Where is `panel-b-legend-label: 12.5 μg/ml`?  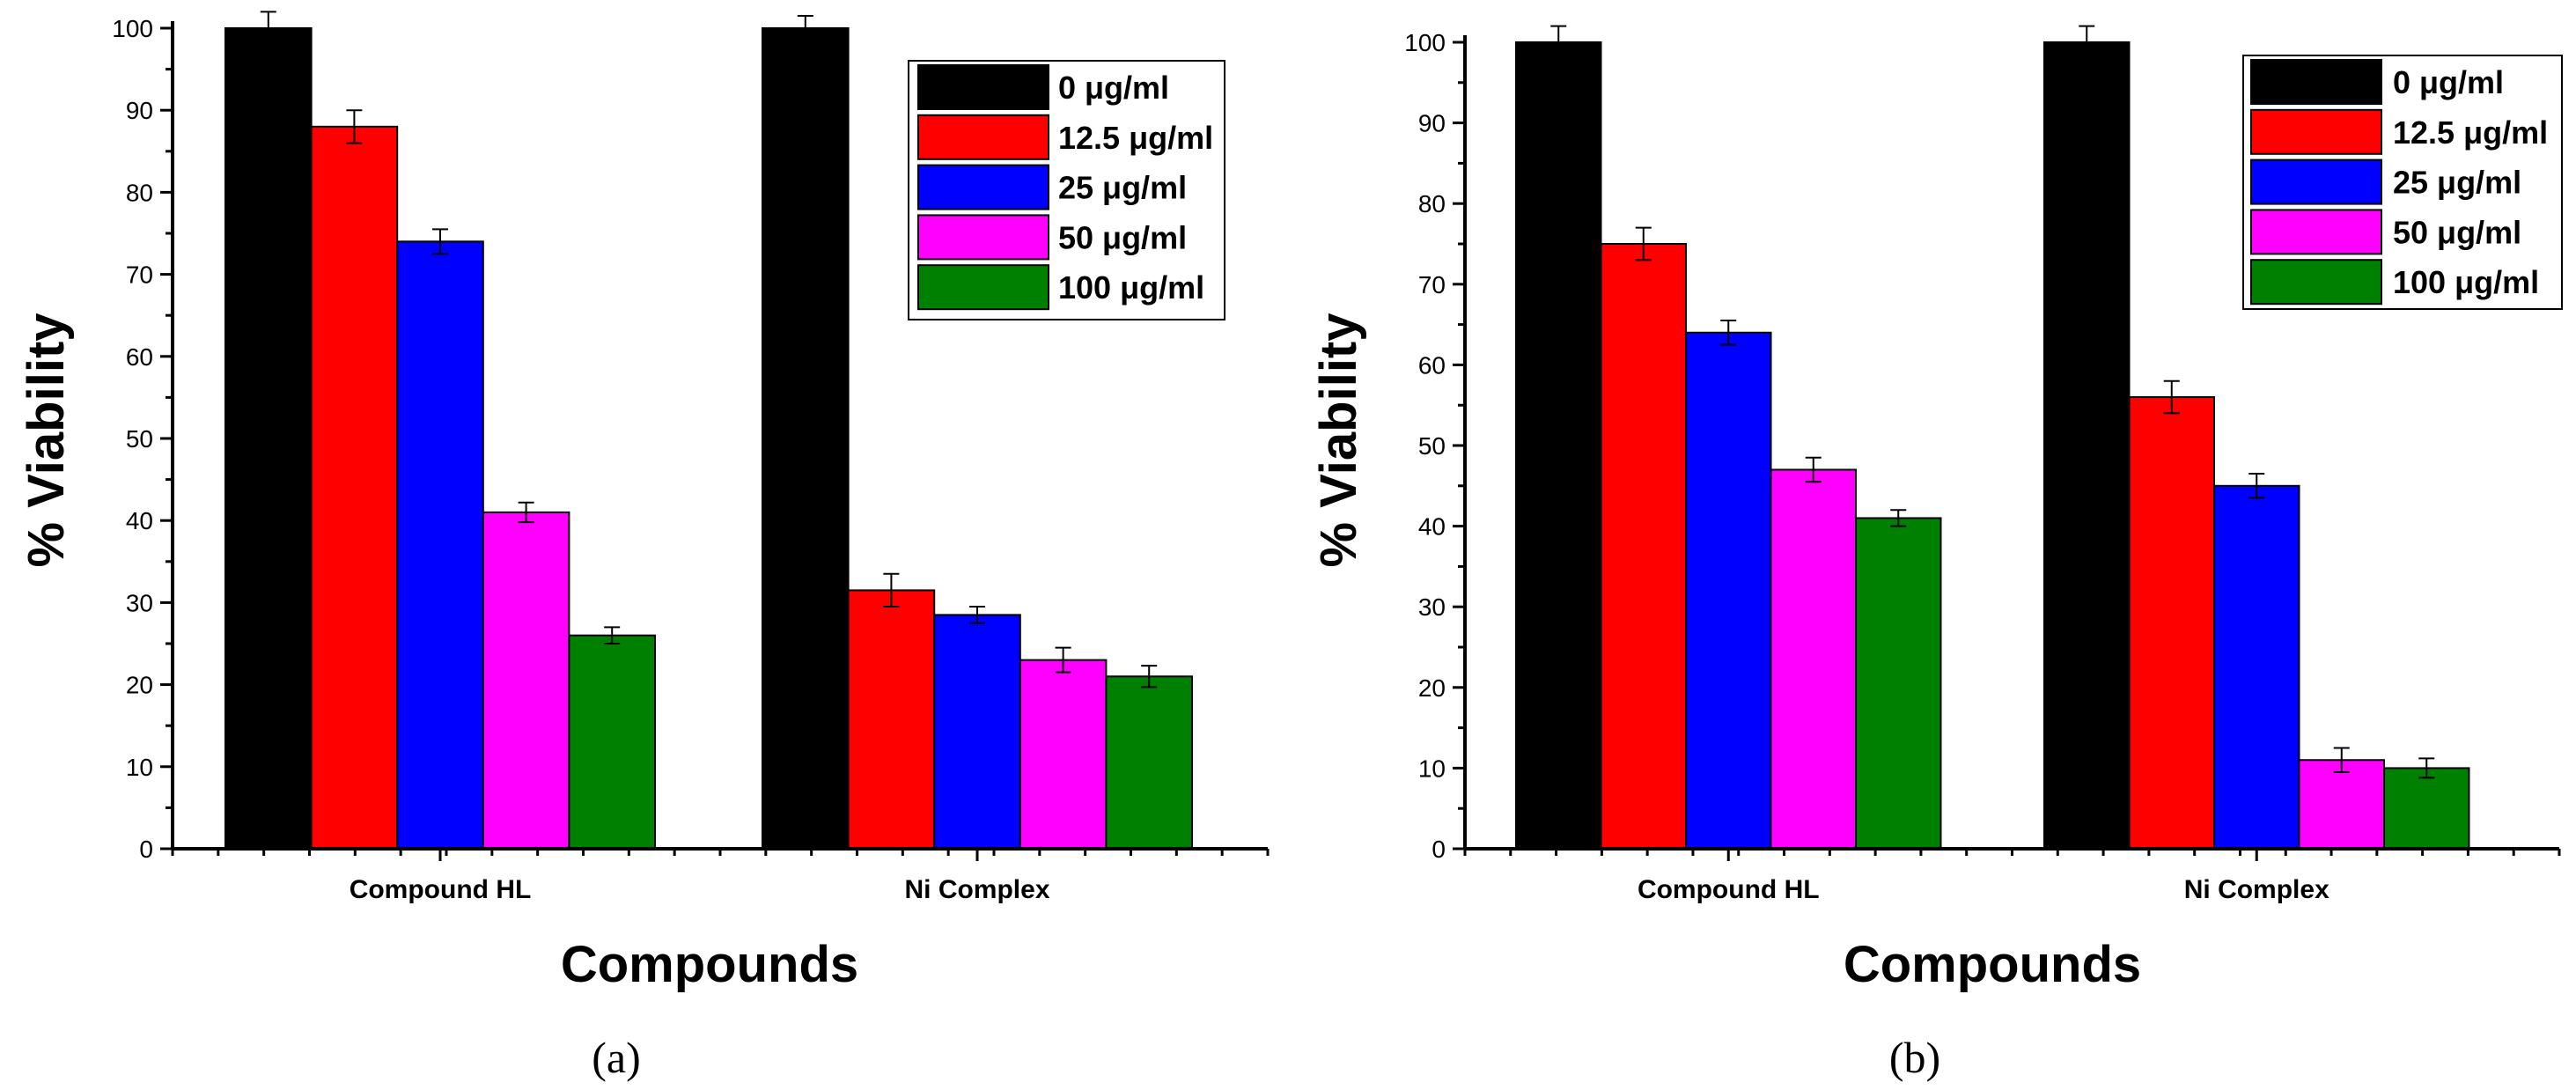
panel-b-legend-label: 12.5 μg/ml is located at coordinates (2471, 132).